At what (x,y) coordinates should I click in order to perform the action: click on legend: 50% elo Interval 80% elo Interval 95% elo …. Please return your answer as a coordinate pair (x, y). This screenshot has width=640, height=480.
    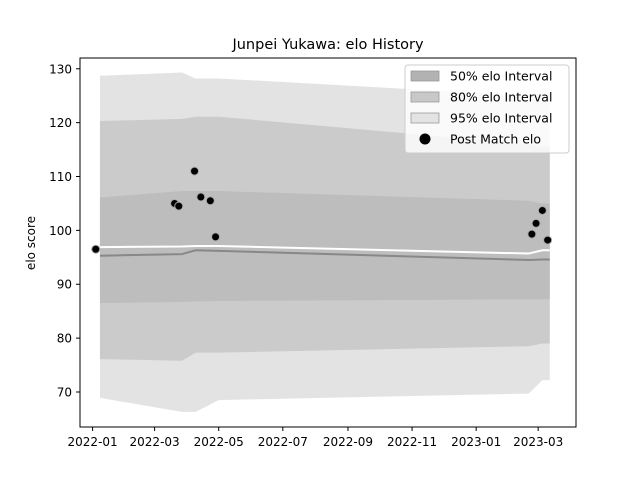
    Looking at the image, I should click on (487, 109).